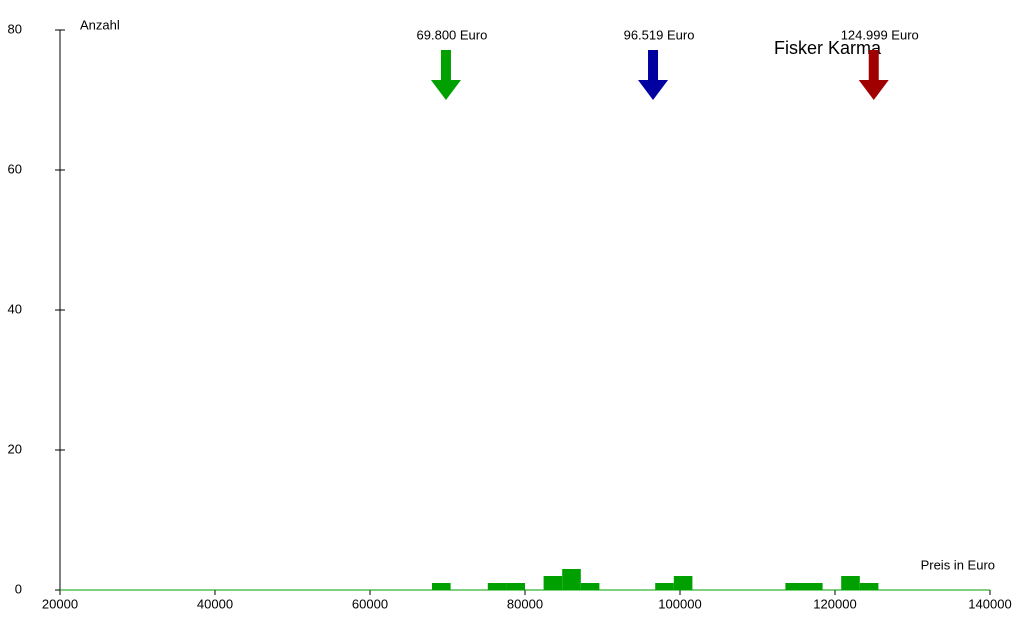 This screenshot has height=620, width=1020. Describe the element at coordinates (958, 564) in the screenshot. I see `x-axis-label: Preis in Euro` at that location.